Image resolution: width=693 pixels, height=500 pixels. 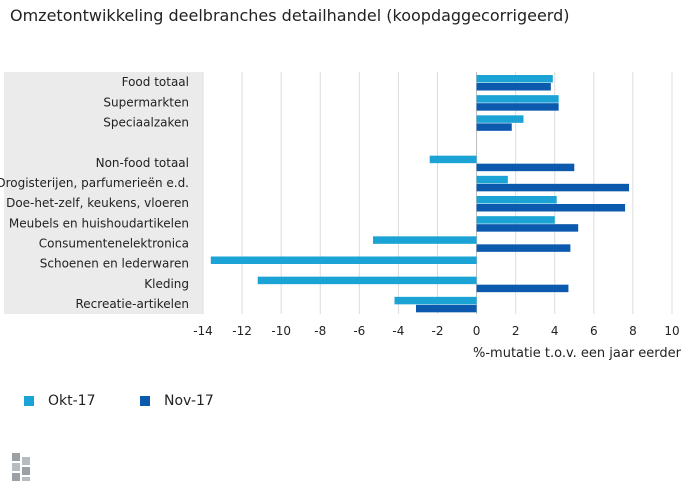 What do you see at coordinates (492, 179) in the screenshot?
I see `bar-okt-17-drogisterijen-parfumerie-n-e-d` at bounding box center [492, 179].